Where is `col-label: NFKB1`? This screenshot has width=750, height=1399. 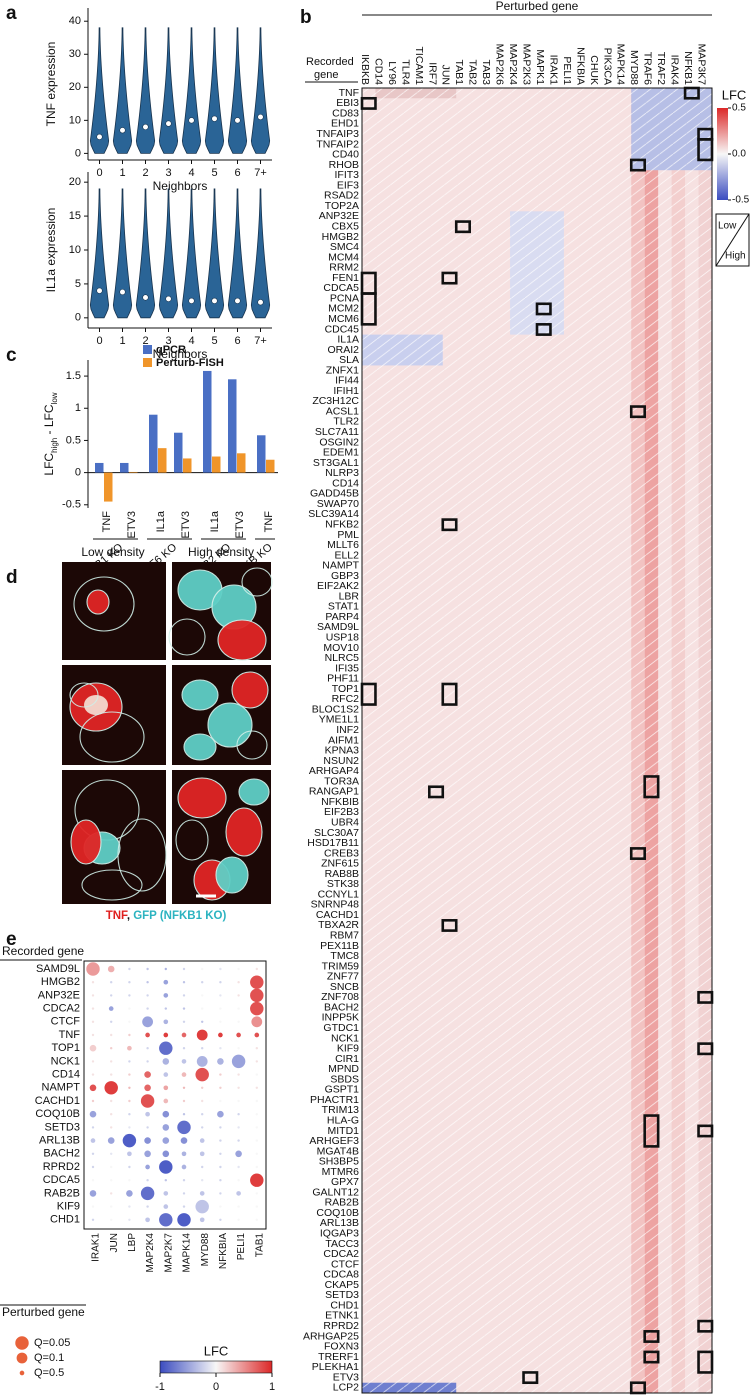 col-label: NFKB1 is located at coordinates (688, 68).